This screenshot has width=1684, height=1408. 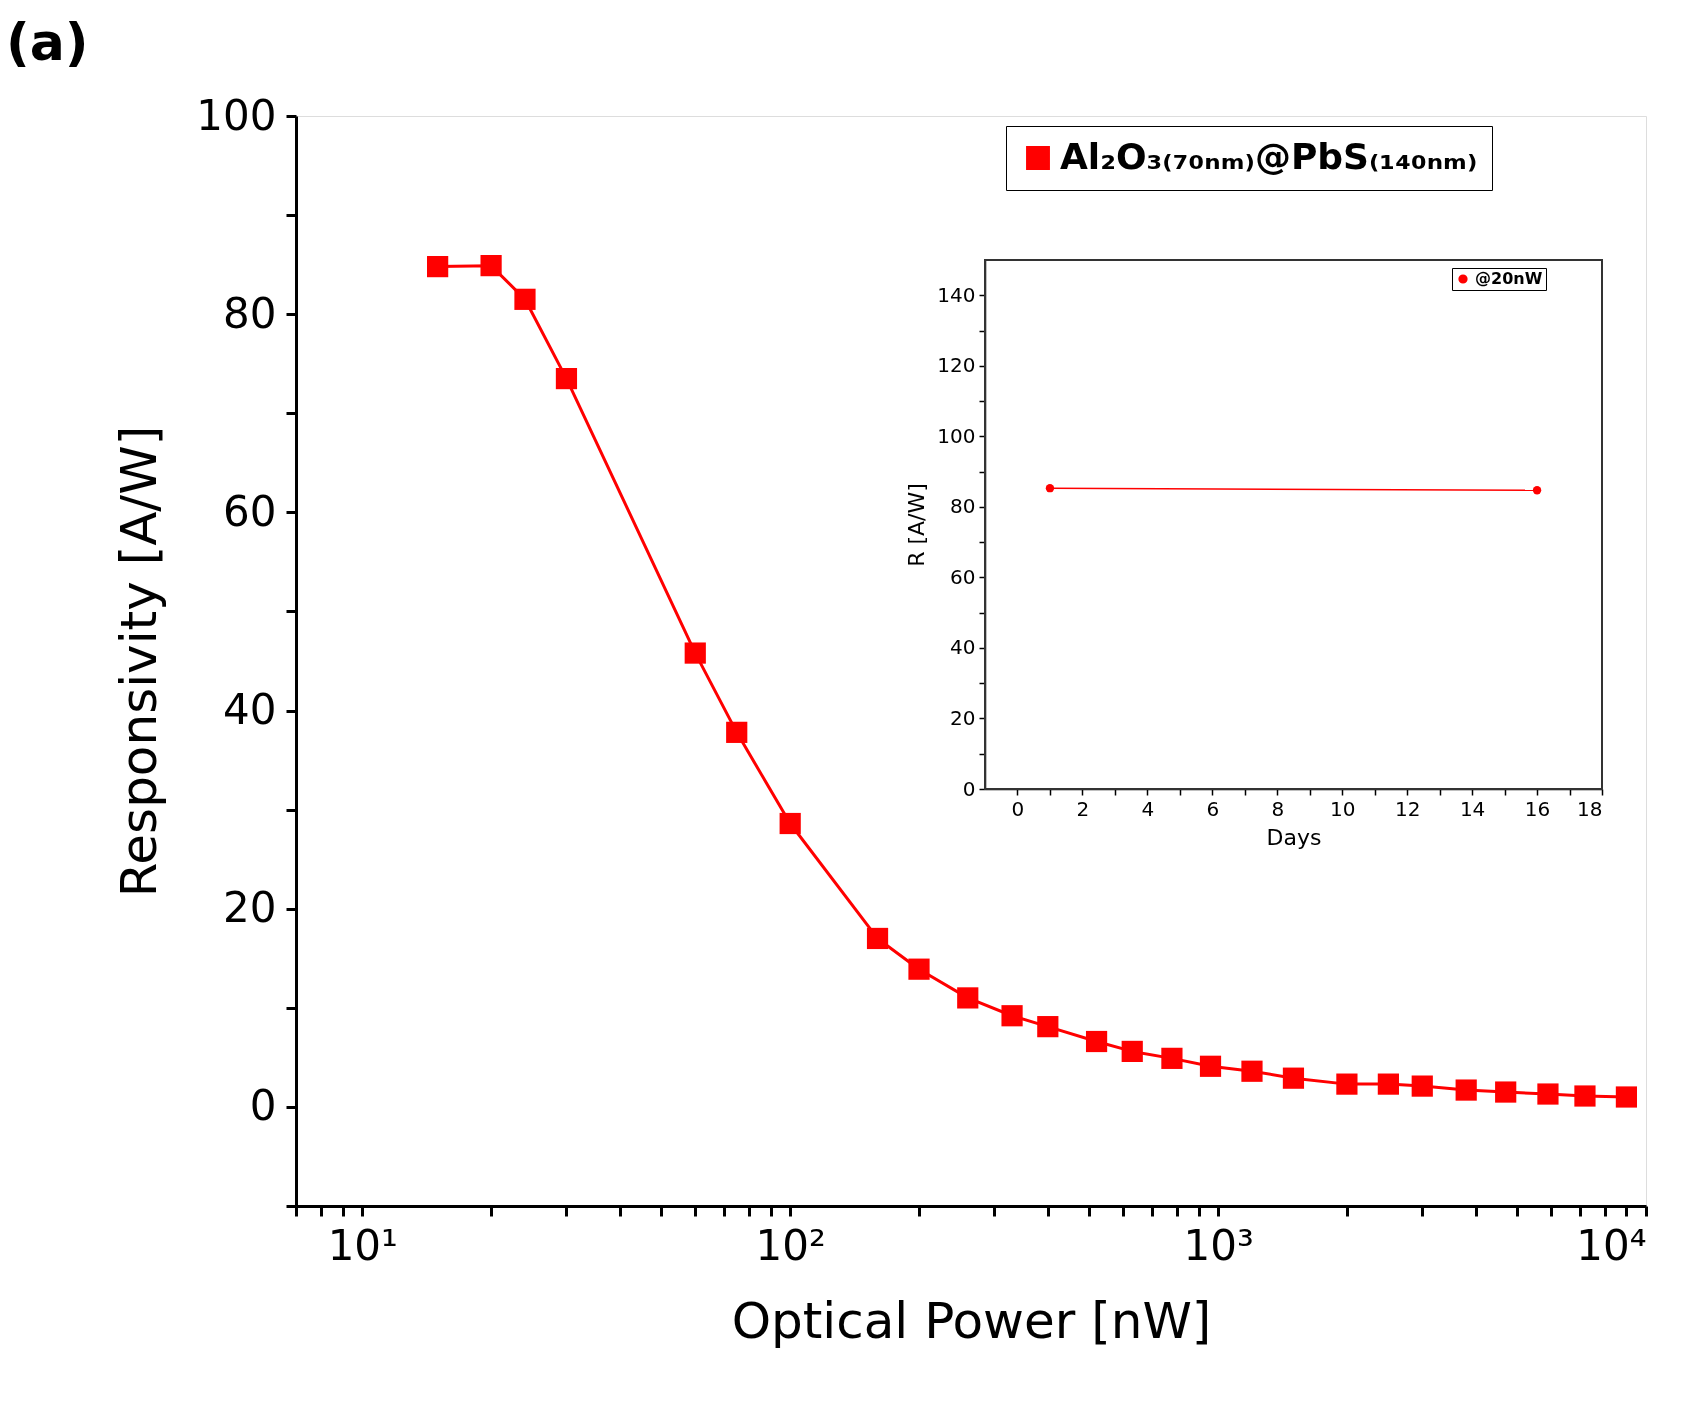 I want to click on x-tick-label: 14, so click(x=1472, y=808).